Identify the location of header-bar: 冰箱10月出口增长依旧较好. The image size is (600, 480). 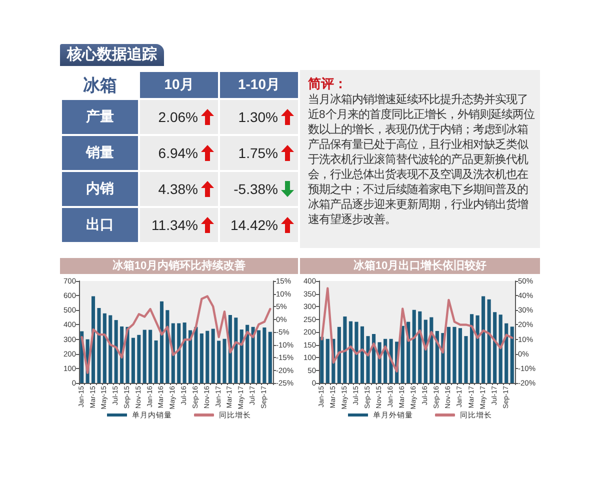
(420, 266).